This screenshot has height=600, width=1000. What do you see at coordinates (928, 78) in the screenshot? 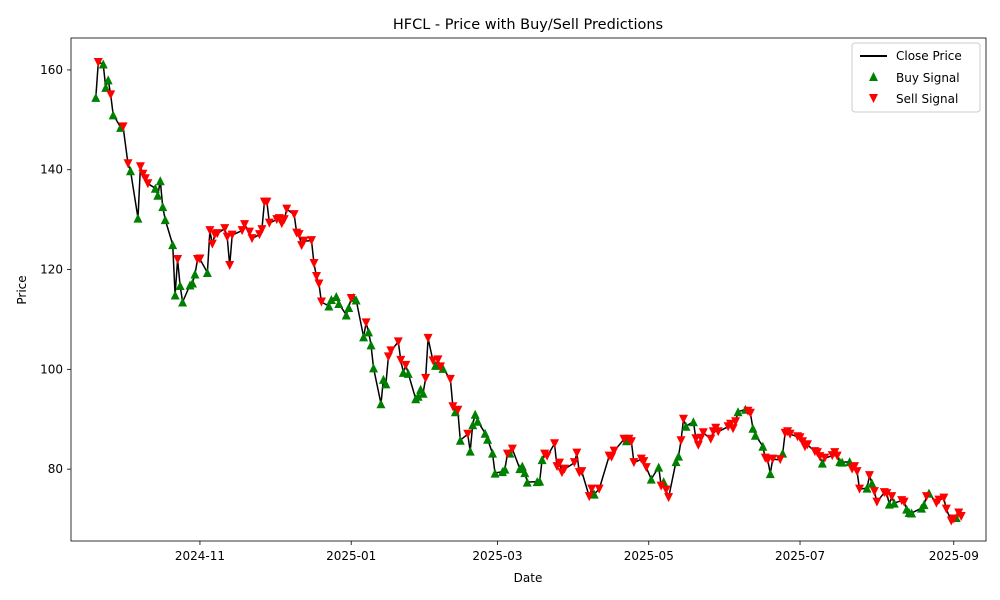
I see `legend-label-buy-signal: Buy Signal` at bounding box center [928, 78].